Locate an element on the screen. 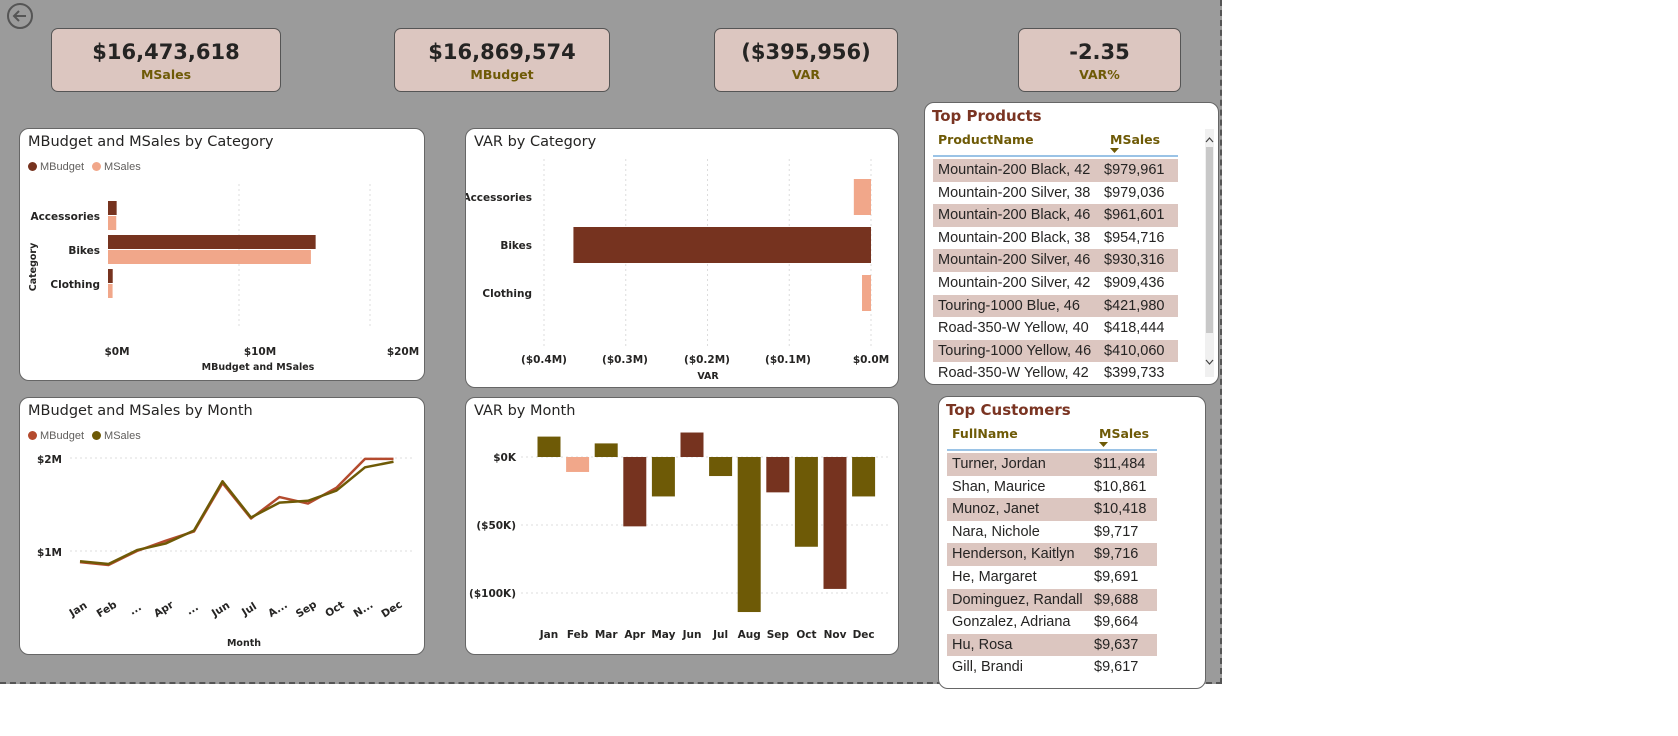  bar-msales-bikes is located at coordinates (209, 257).